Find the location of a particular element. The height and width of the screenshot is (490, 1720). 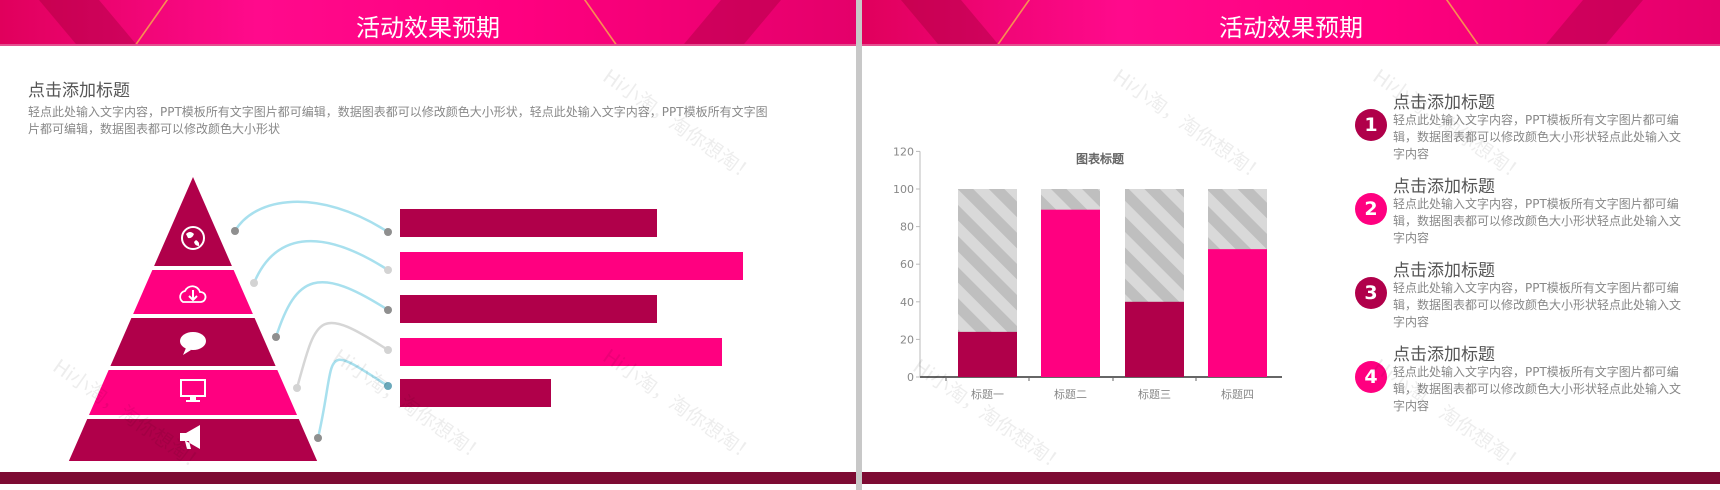

y-tick-label: 100 is located at coordinates (903, 189).